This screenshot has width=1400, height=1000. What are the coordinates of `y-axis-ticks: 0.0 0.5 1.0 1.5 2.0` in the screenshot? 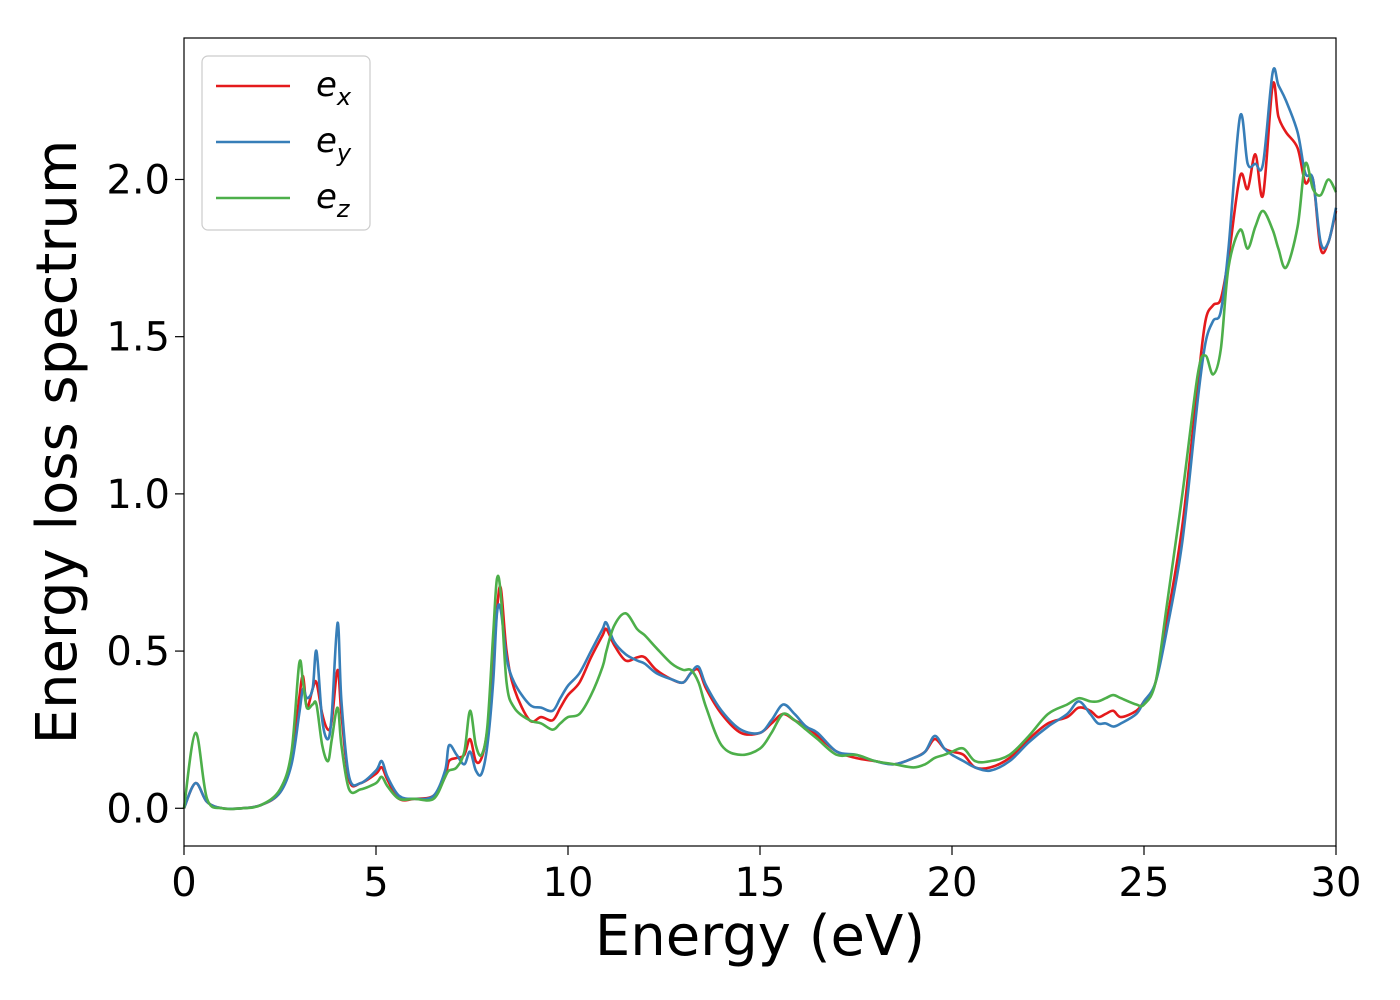 It's located at (145, 494).